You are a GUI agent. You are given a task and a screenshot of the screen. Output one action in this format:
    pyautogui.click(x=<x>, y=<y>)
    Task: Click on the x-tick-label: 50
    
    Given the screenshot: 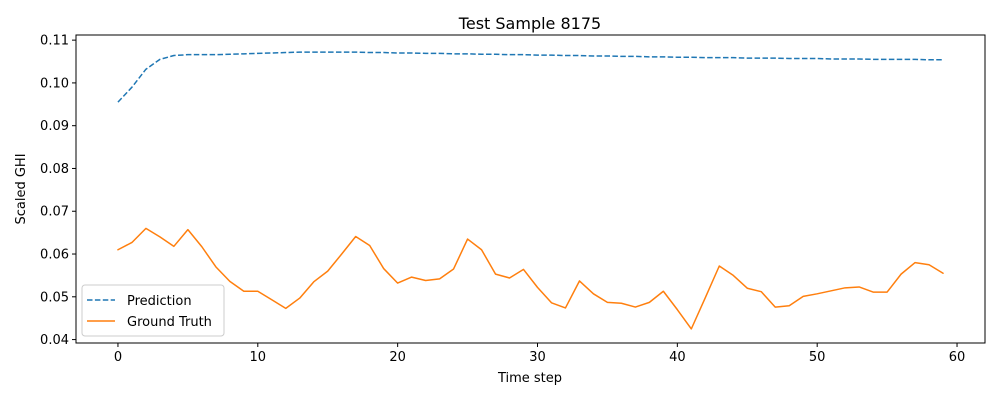 What is the action you would take?
    pyautogui.click(x=817, y=357)
    